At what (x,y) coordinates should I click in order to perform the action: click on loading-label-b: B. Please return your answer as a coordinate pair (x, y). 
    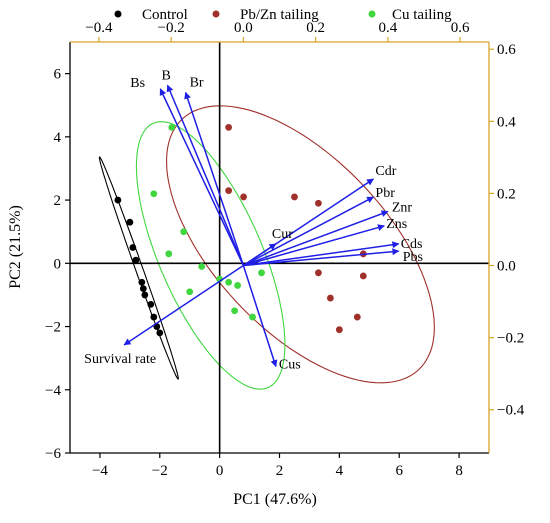
    Looking at the image, I should click on (166, 75).